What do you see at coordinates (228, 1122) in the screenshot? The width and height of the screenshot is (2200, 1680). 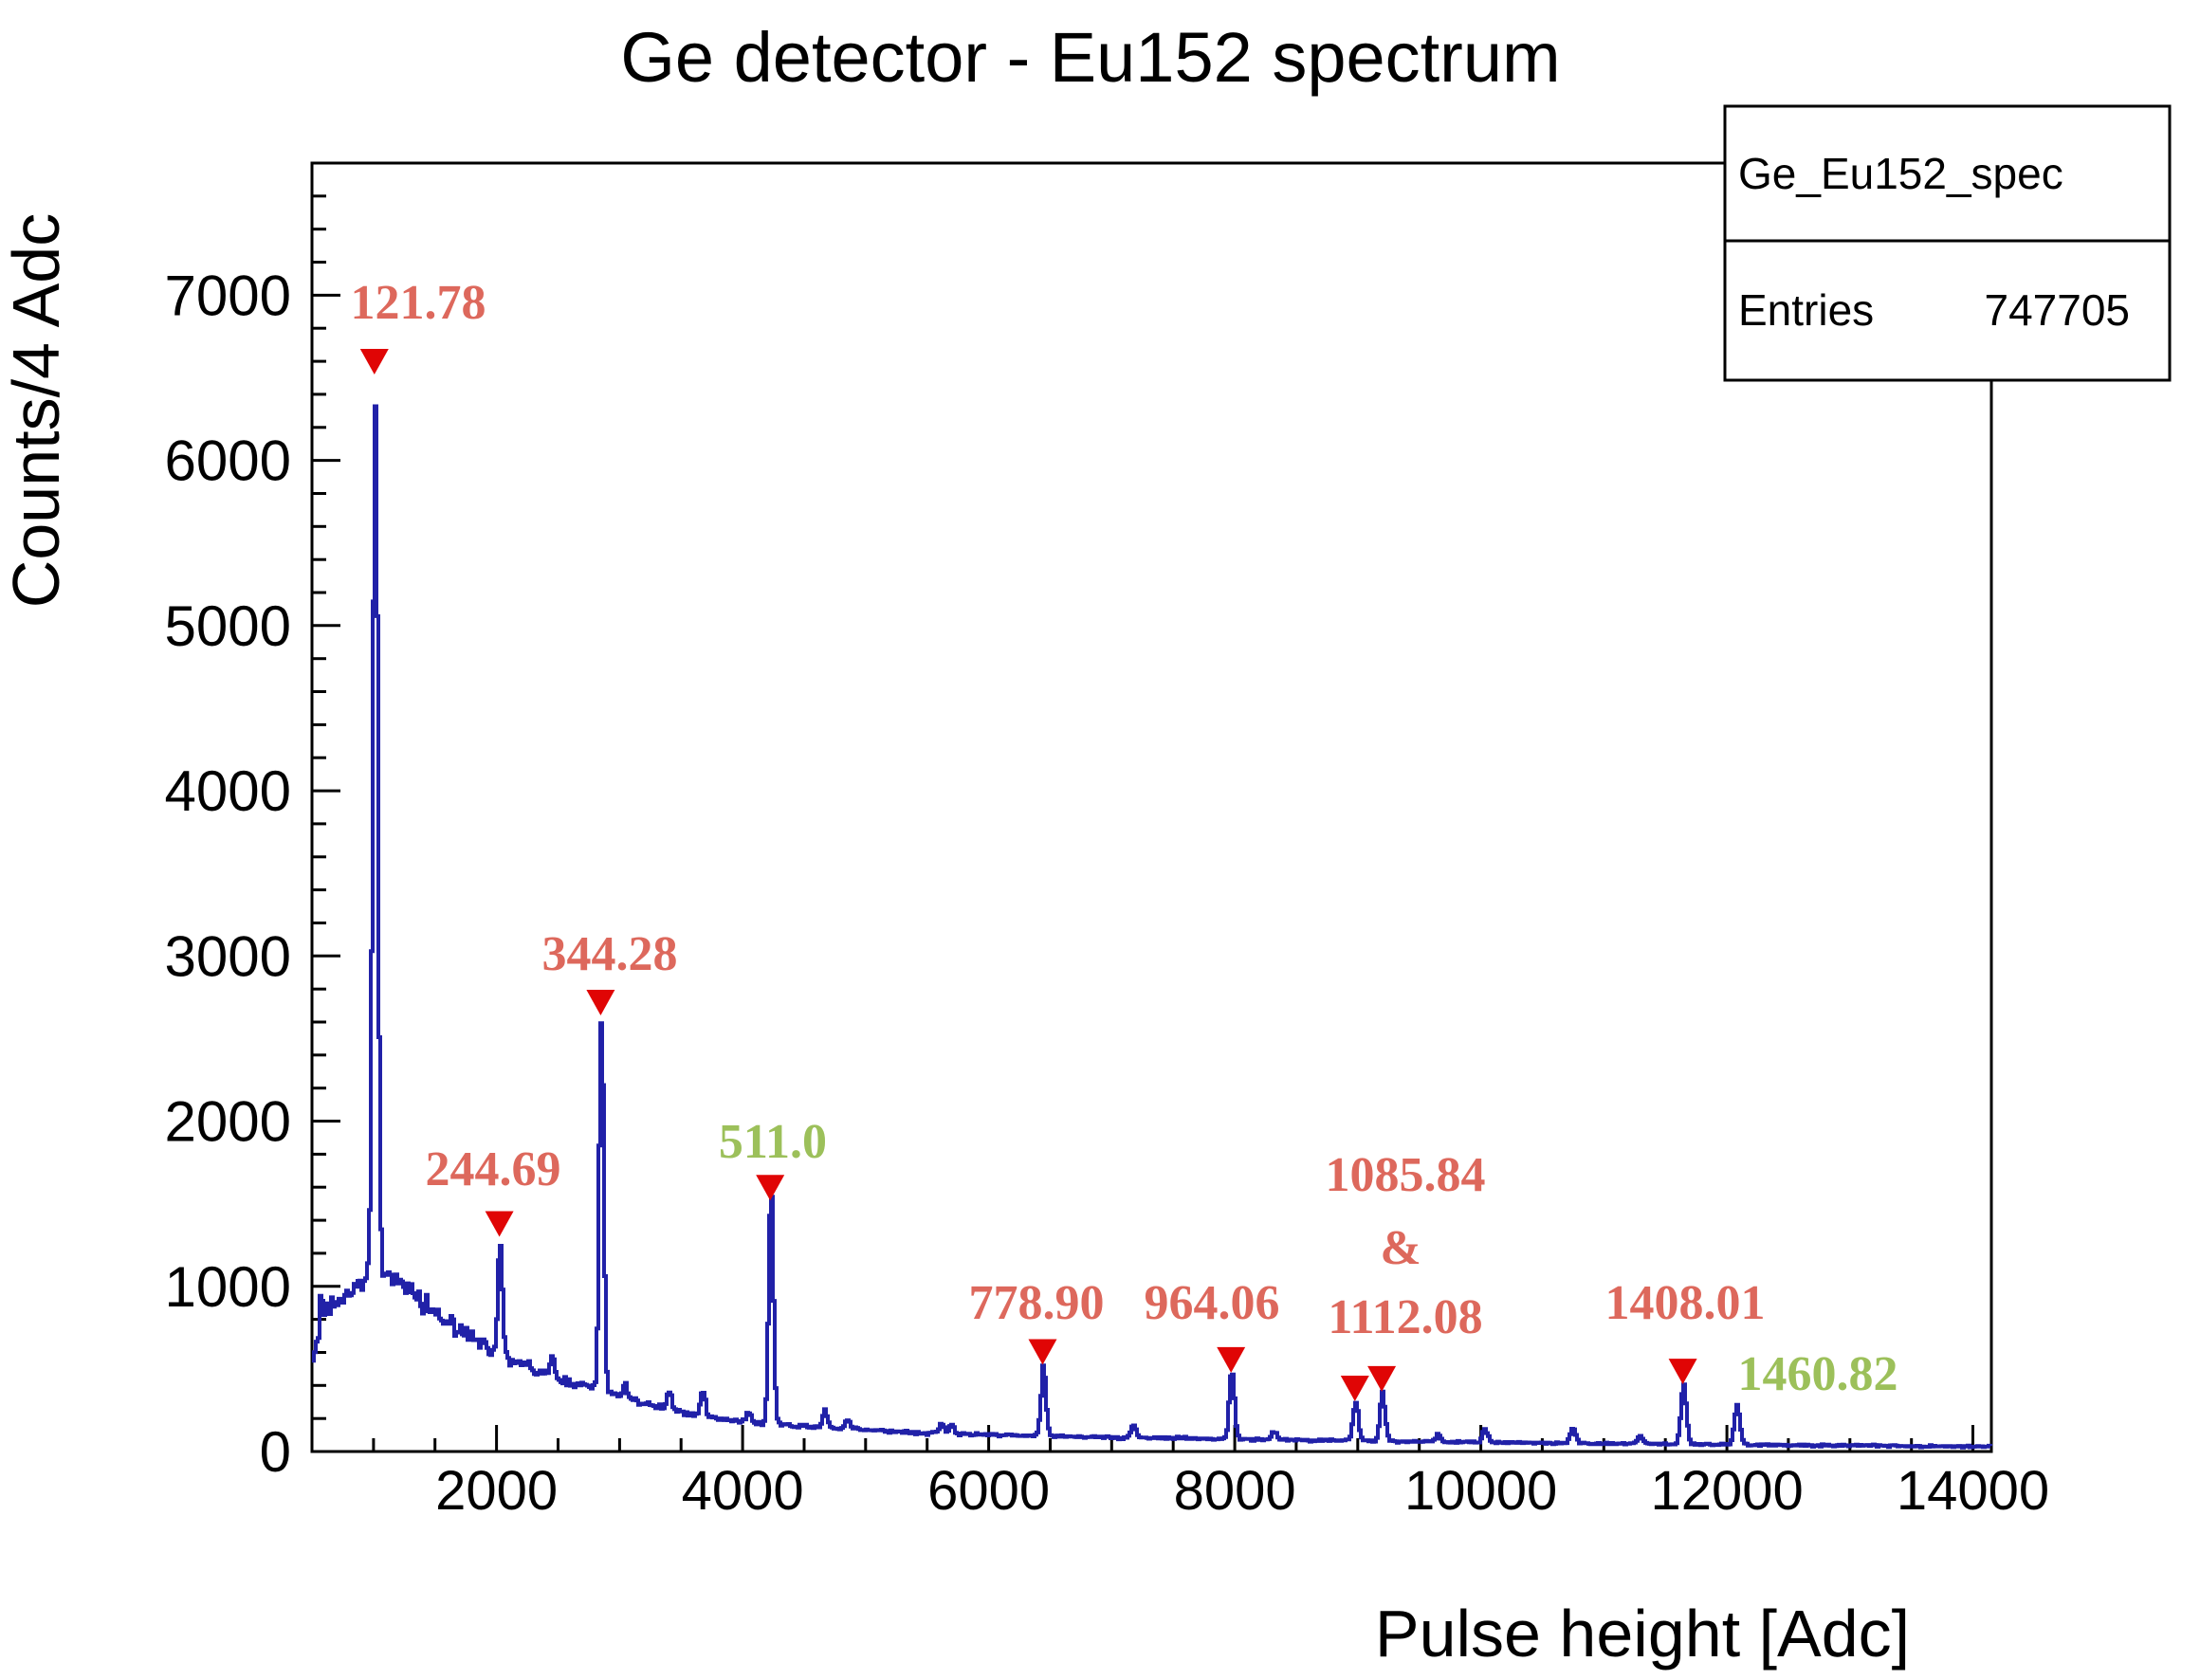 I see `y-tick-label: 2000` at bounding box center [228, 1122].